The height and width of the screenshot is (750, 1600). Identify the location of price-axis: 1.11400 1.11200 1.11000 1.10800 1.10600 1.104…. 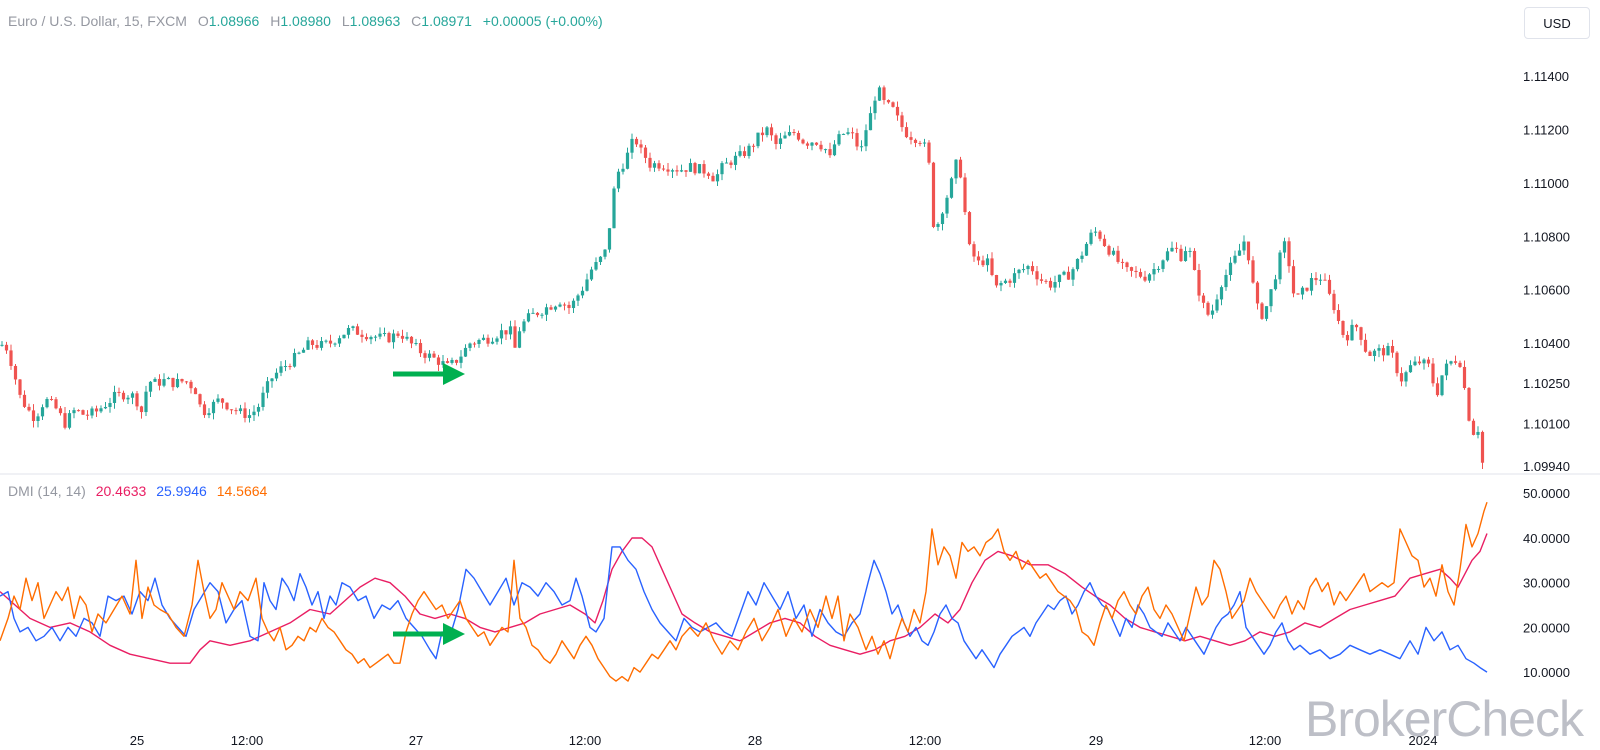
(1546, 271).